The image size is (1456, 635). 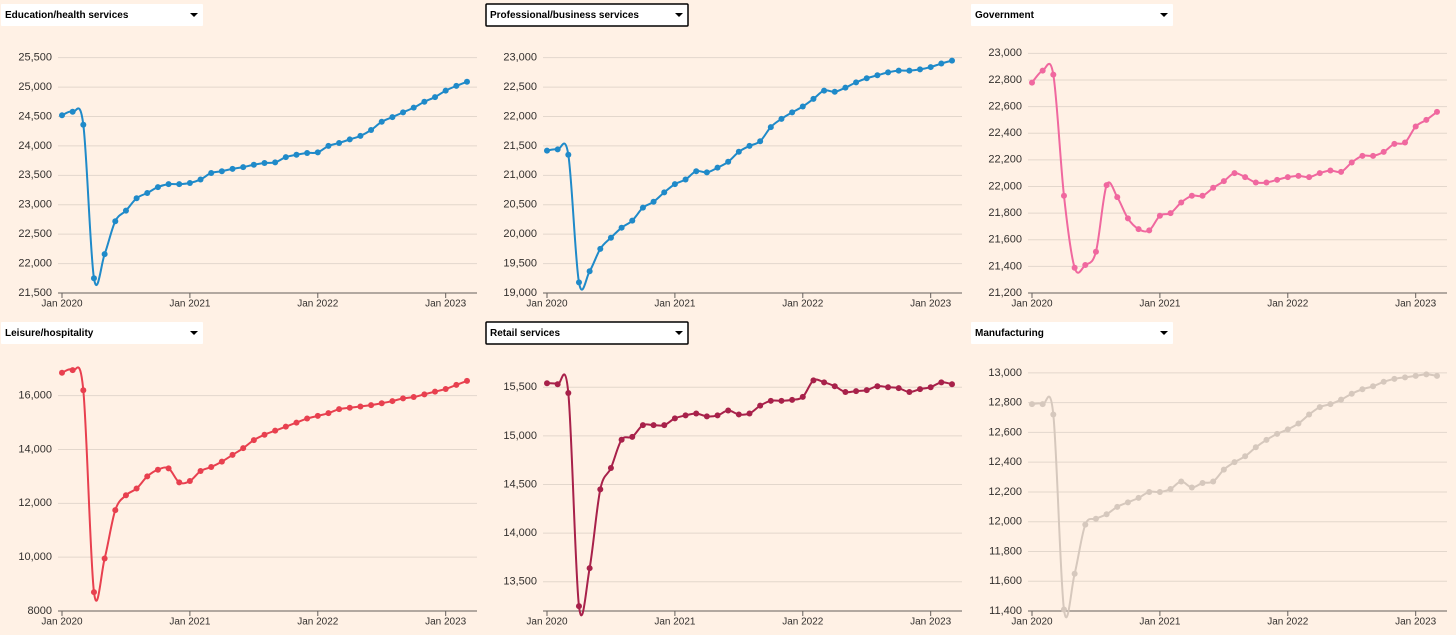 What do you see at coordinates (520, 387) in the screenshot?
I see `y-tick-label: 15,500` at bounding box center [520, 387].